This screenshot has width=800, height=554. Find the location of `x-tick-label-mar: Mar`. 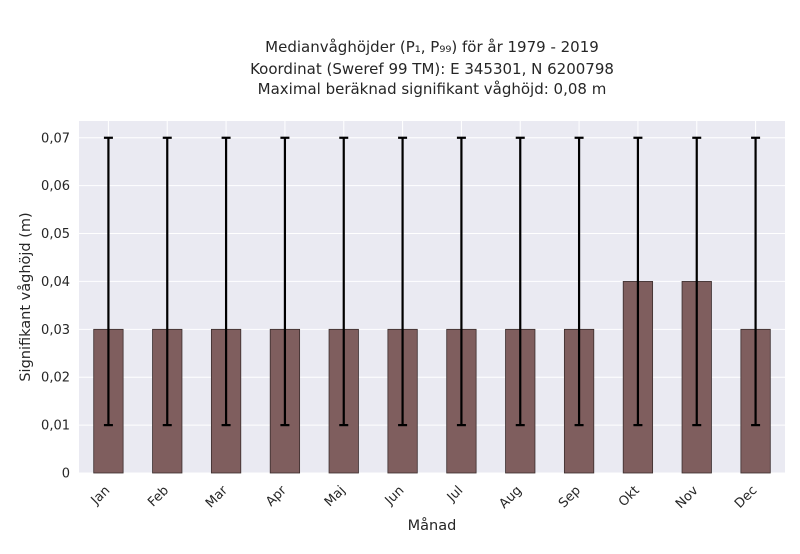

x-tick-label-mar: Mar is located at coordinates (217, 497).